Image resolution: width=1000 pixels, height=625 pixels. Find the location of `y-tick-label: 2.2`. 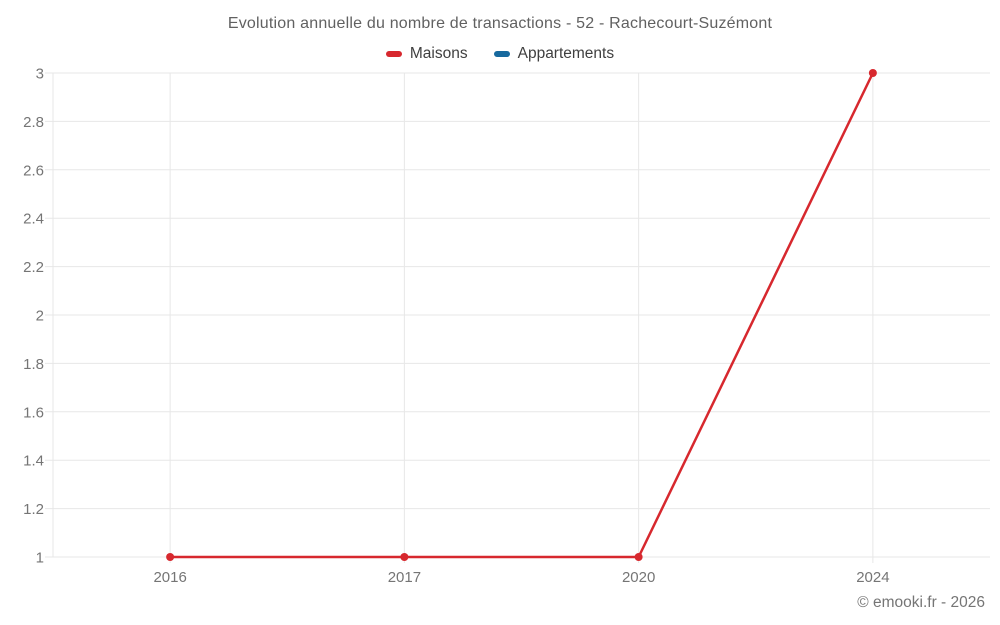

y-tick-label: 2.2 is located at coordinates (33, 267).